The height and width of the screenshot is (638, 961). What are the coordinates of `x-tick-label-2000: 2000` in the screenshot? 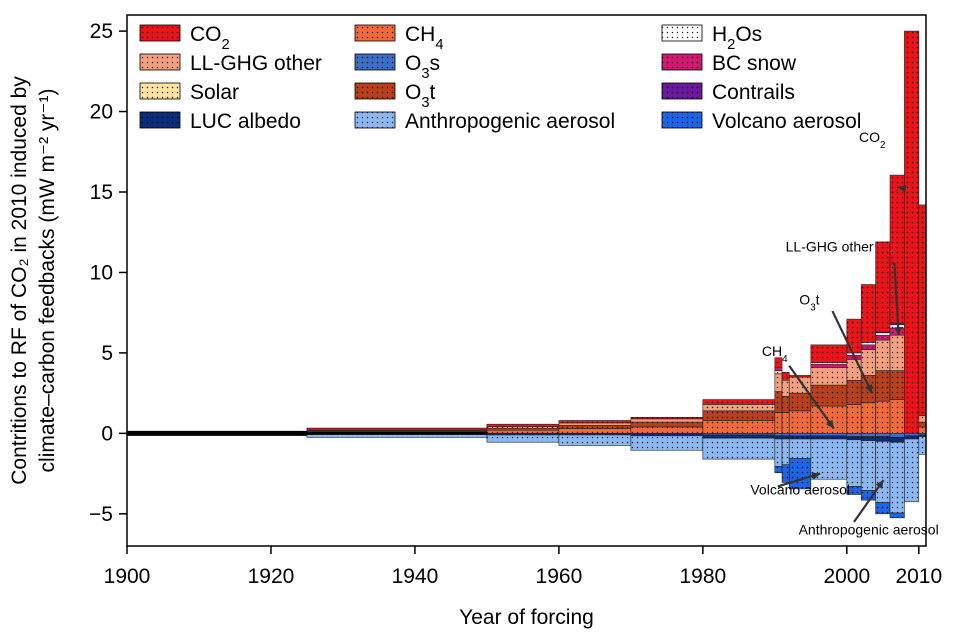 It's located at (846, 576).